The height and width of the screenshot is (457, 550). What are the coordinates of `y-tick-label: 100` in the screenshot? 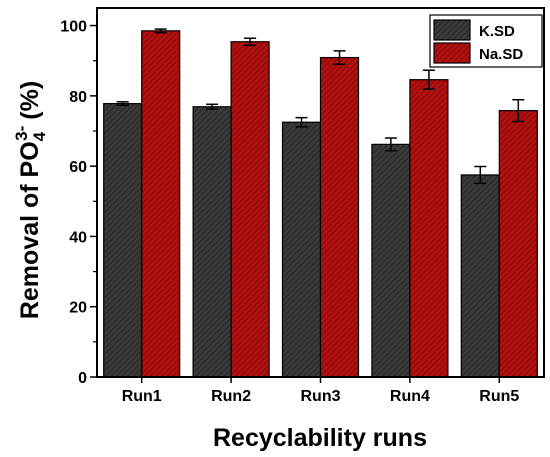 It's located at (73, 27).